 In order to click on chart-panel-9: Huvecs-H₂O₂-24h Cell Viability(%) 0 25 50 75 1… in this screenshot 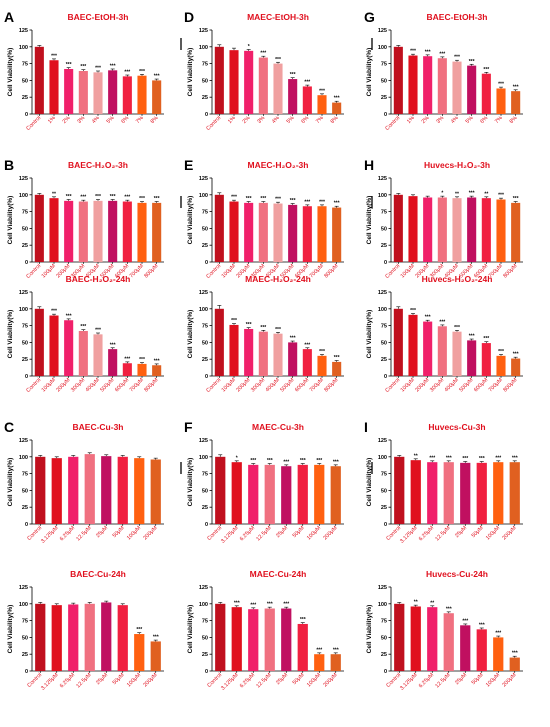, I will do `click(444, 334)`.